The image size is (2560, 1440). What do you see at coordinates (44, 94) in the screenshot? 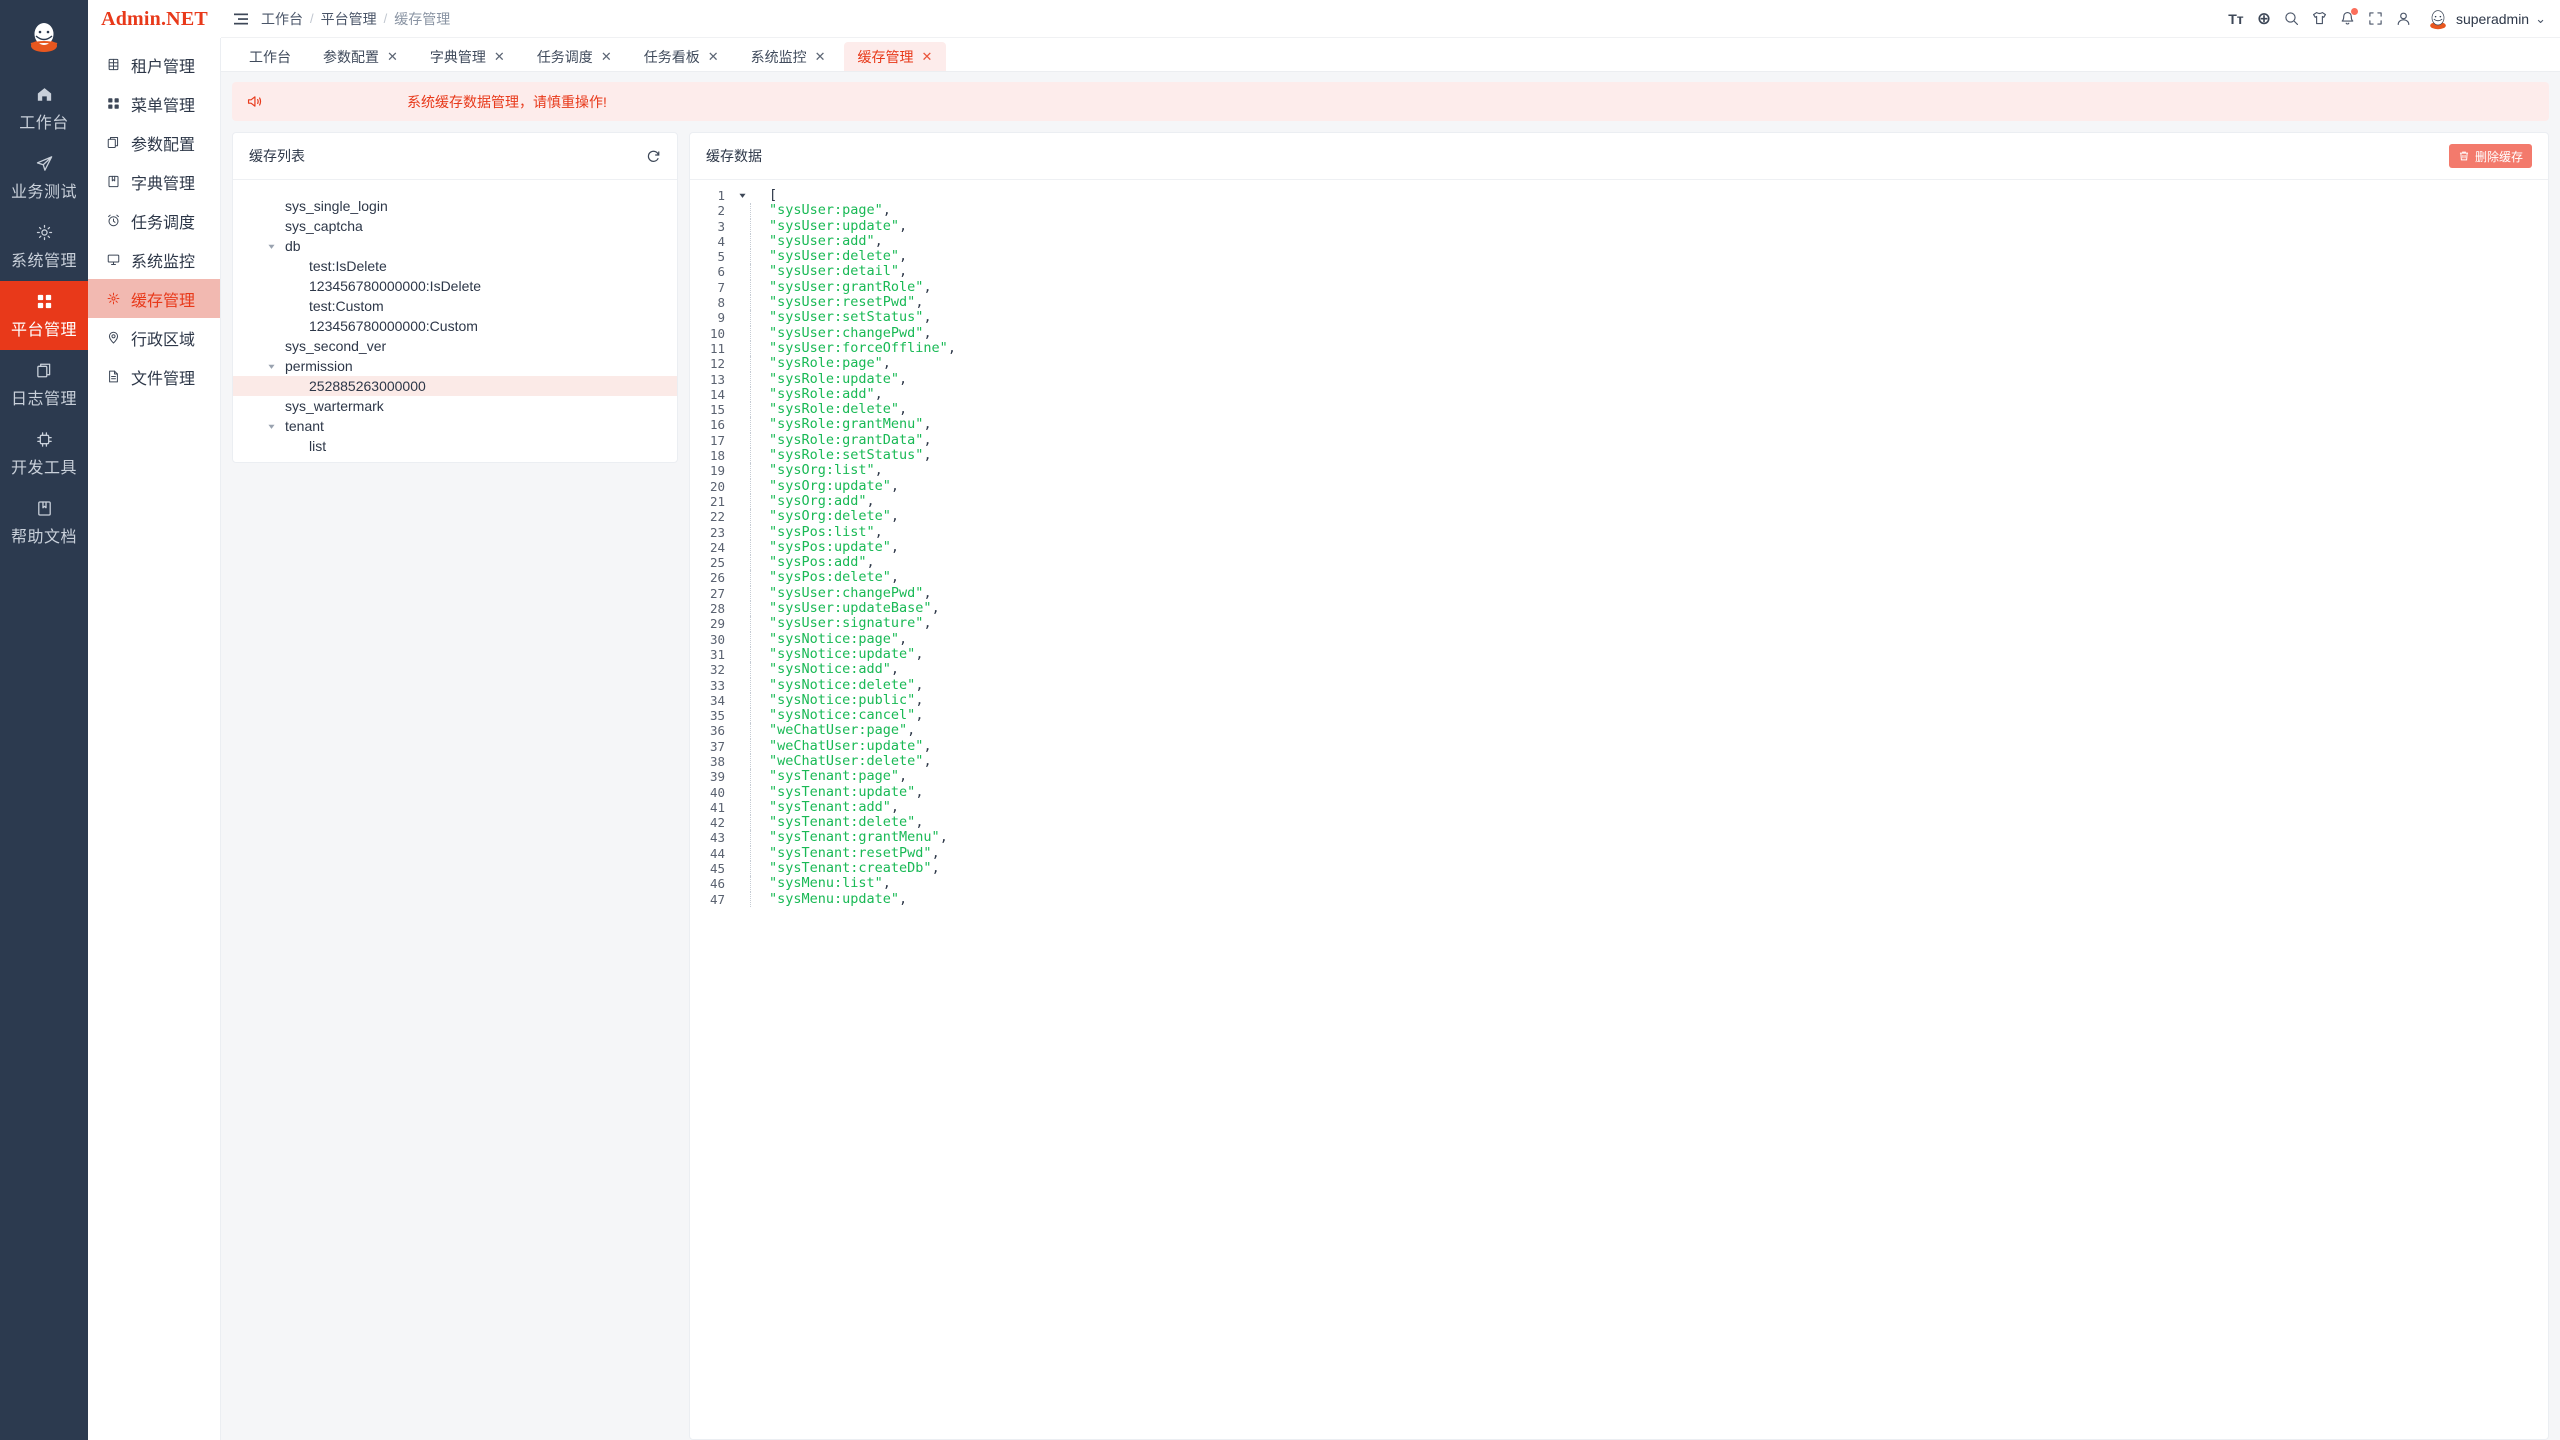
I see `home-icon` at bounding box center [44, 94].